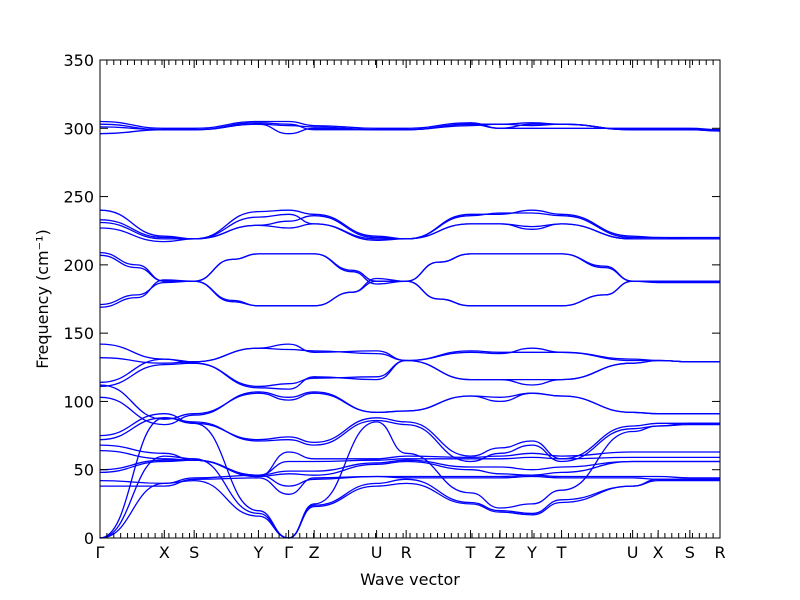 This screenshot has width=800, height=600. What do you see at coordinates (500, 552) in the screenshot?
I see `x-tick-label-9: Z` at bounding box center [500, 552].